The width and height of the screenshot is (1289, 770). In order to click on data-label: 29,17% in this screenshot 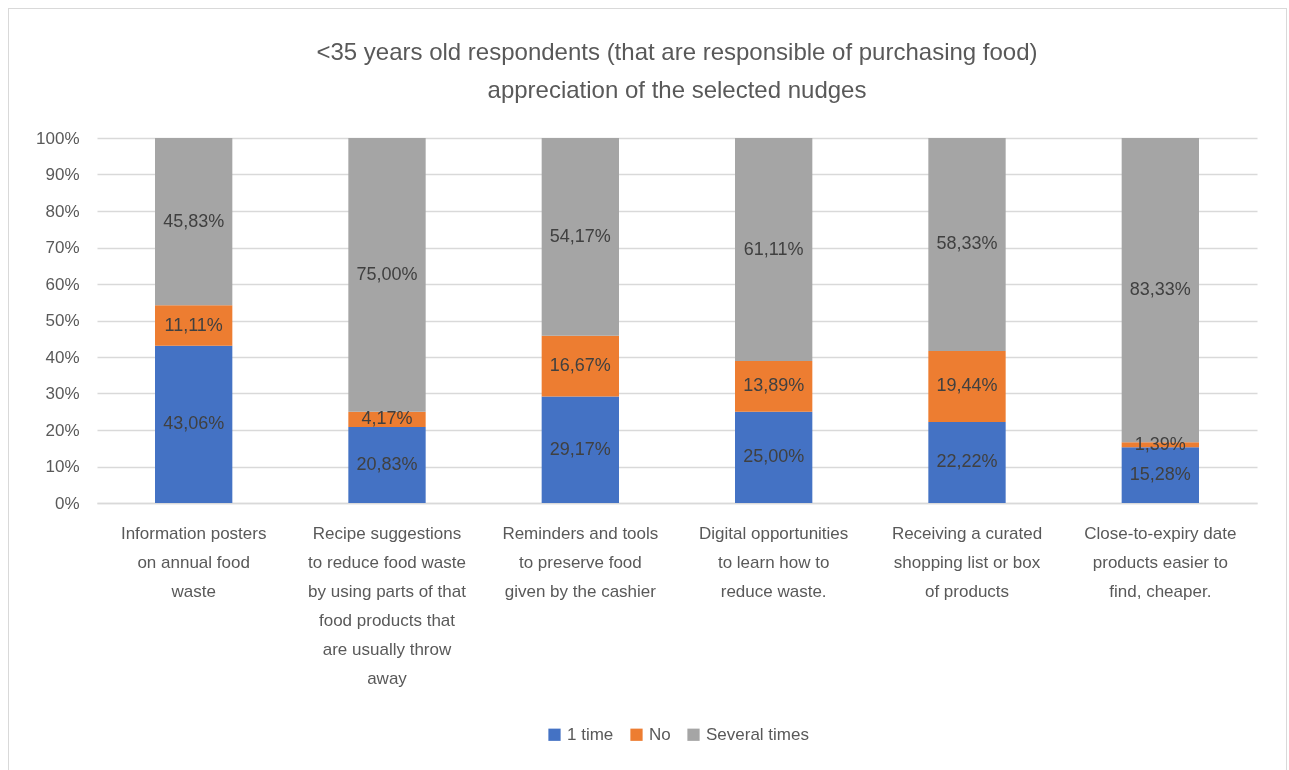, I will do `click(580, 448)`.